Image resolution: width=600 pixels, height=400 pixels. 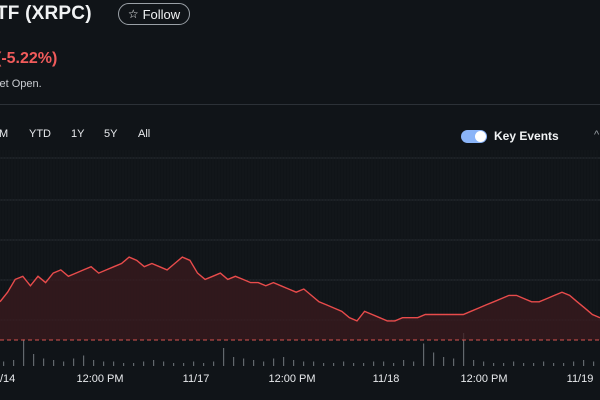 What do you see at coordinates (7, 379) in the screenshot?
I see `x-tick-label: /14` at bounding box center [7, 379].